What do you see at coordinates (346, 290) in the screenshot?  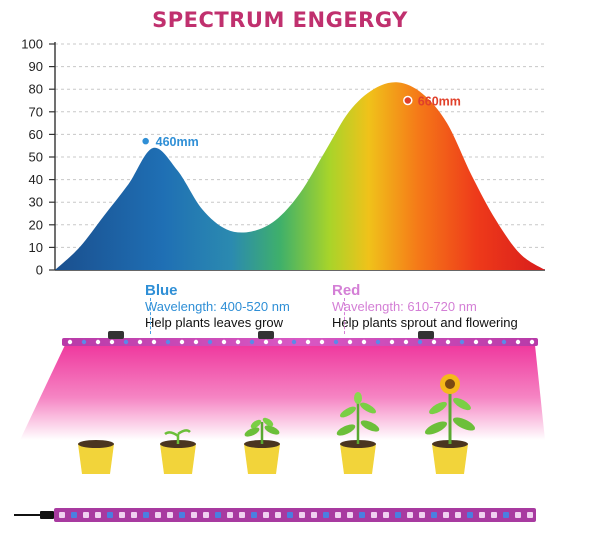 I see `red-band-name: Red` at bounding box center [346, 290].